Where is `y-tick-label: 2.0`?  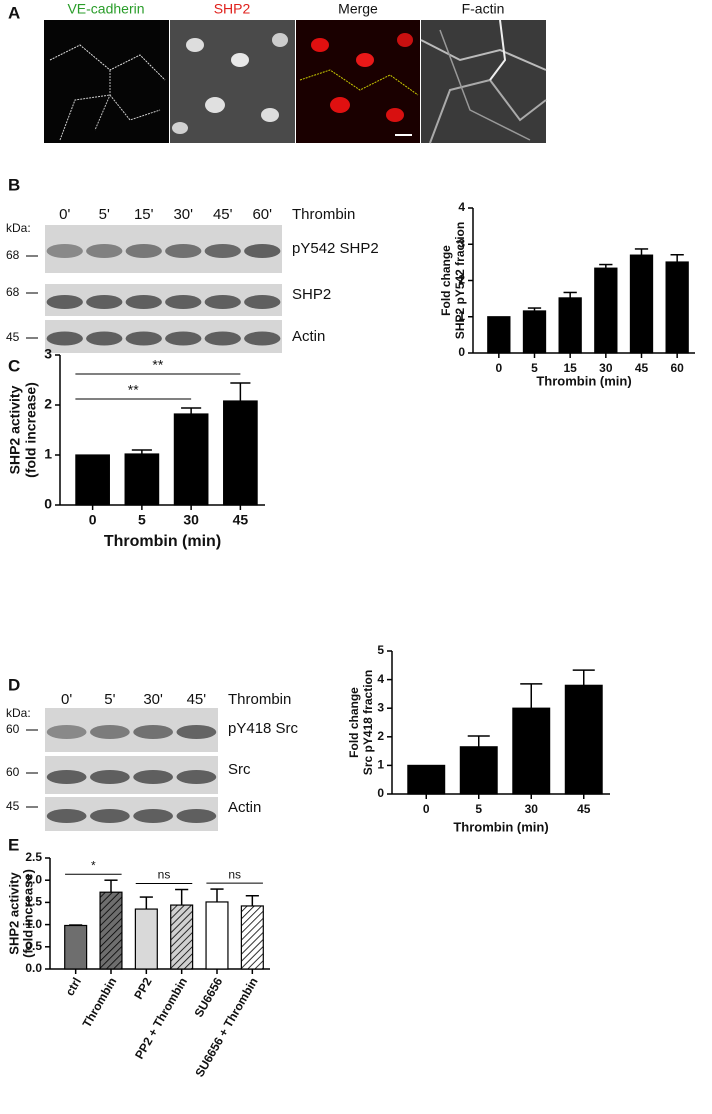
y-tick-label: 2.0 is located at coordinates (33, 879).